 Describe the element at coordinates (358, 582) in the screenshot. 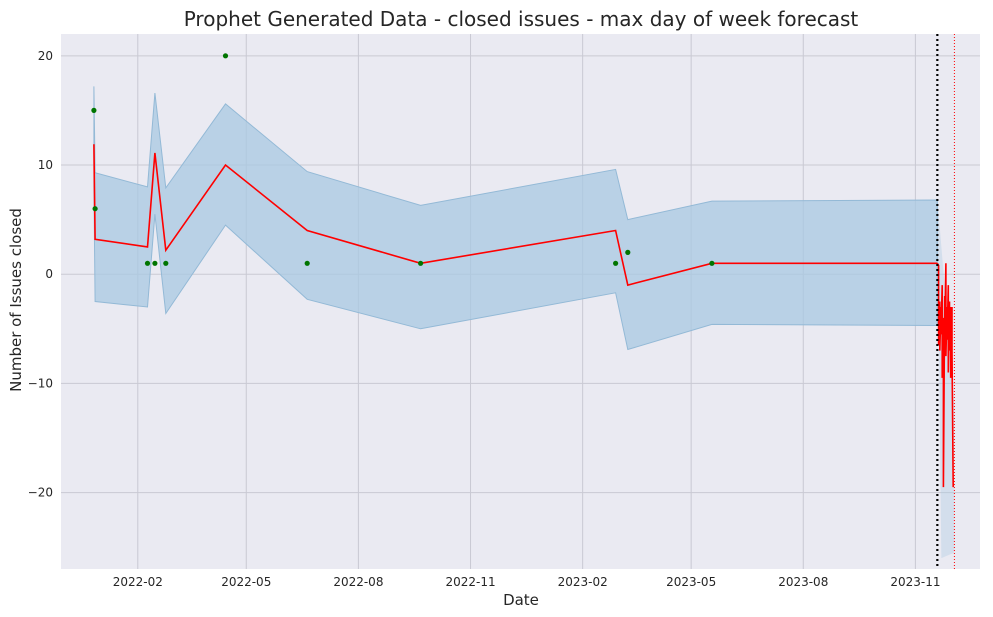

I see `x-tick-label: 2022-08` at that location.